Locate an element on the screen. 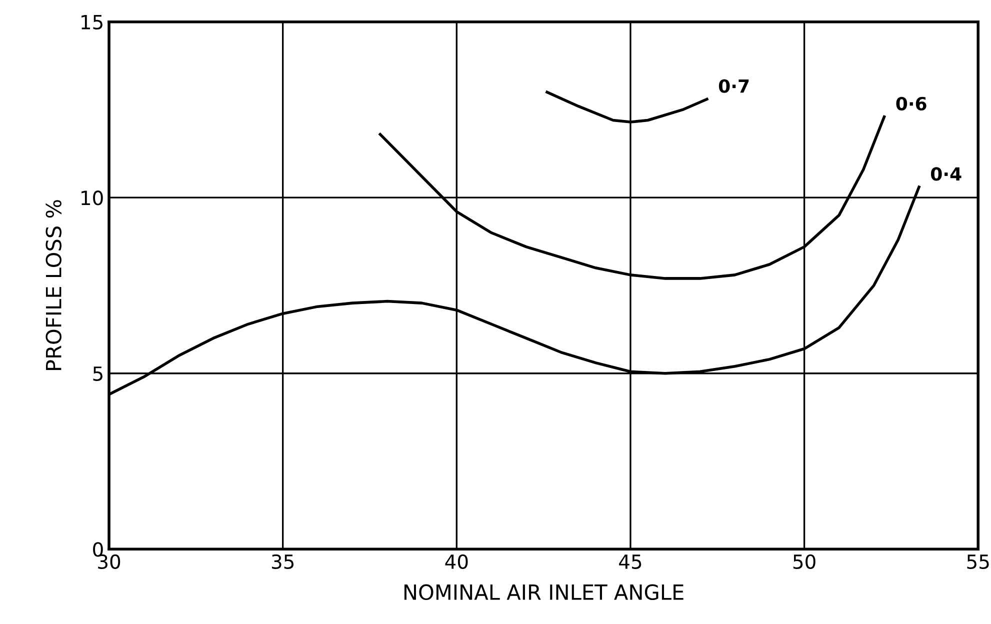 The image size is (991, 624). x-tick-label: 35 is located at coordinates (283, 562).